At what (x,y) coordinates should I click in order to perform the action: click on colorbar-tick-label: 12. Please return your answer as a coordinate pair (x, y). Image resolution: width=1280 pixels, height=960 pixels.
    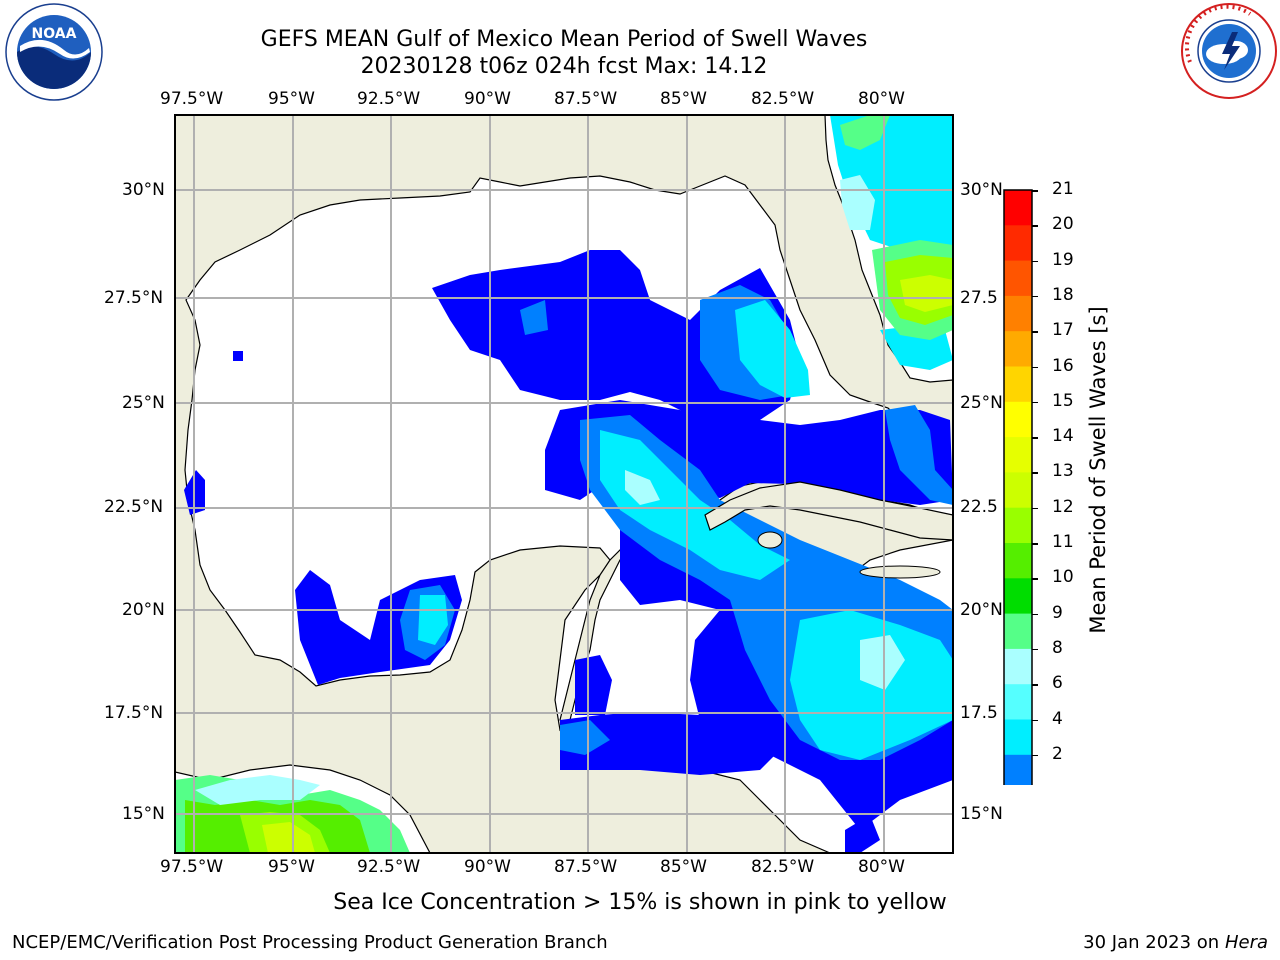
    Looking at the image, I should click on (1063, 506).